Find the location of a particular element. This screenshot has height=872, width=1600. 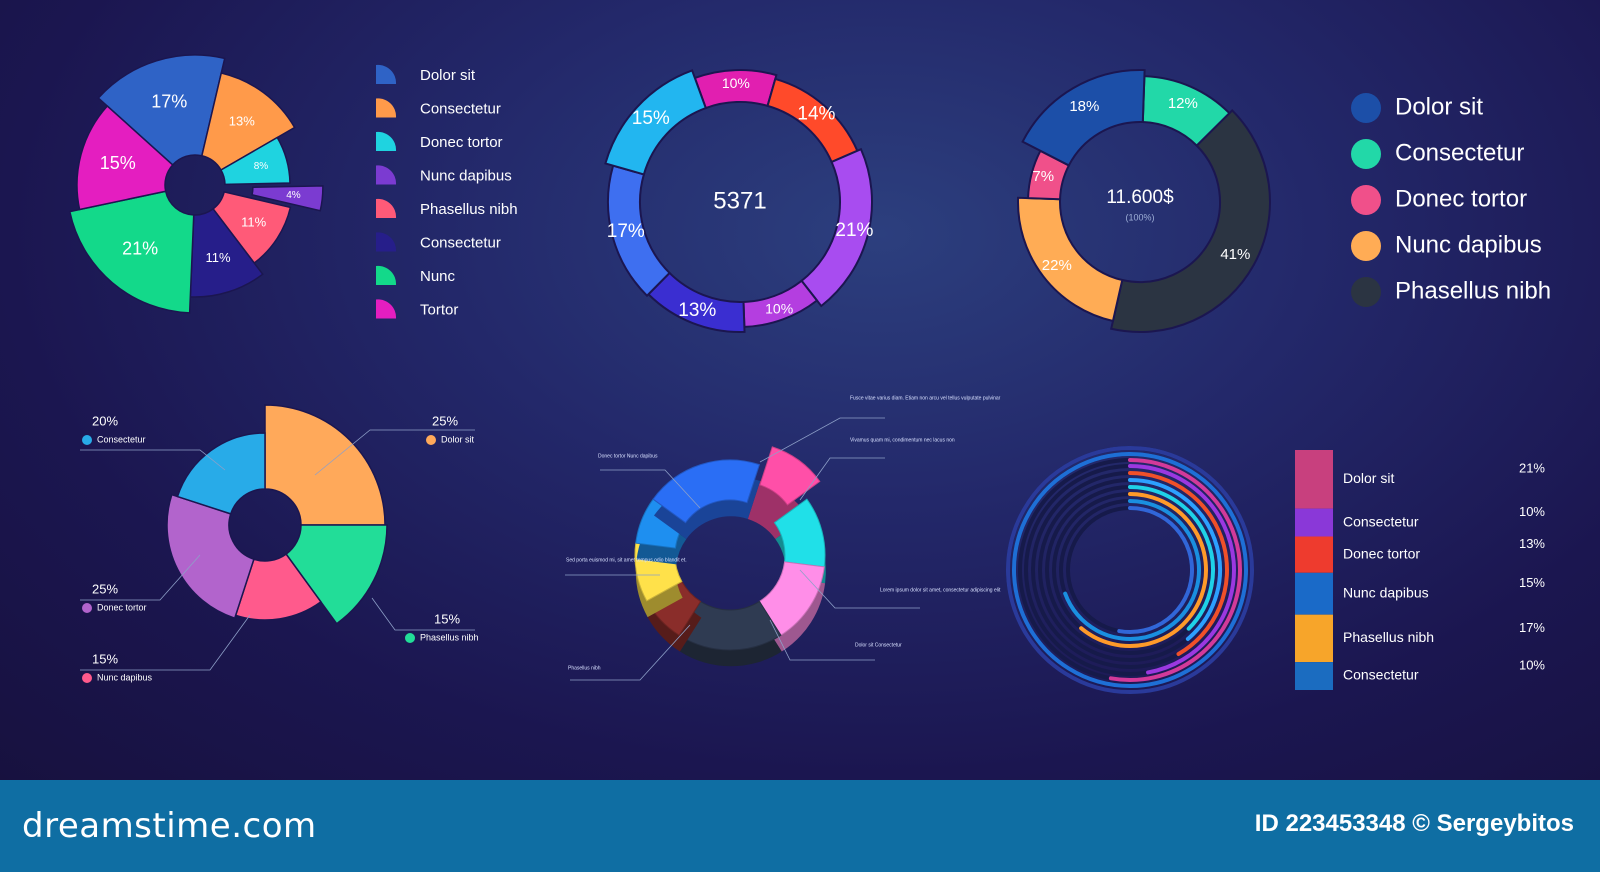

callout-label: Nunc dapibus is located at coordinates (125, 677).